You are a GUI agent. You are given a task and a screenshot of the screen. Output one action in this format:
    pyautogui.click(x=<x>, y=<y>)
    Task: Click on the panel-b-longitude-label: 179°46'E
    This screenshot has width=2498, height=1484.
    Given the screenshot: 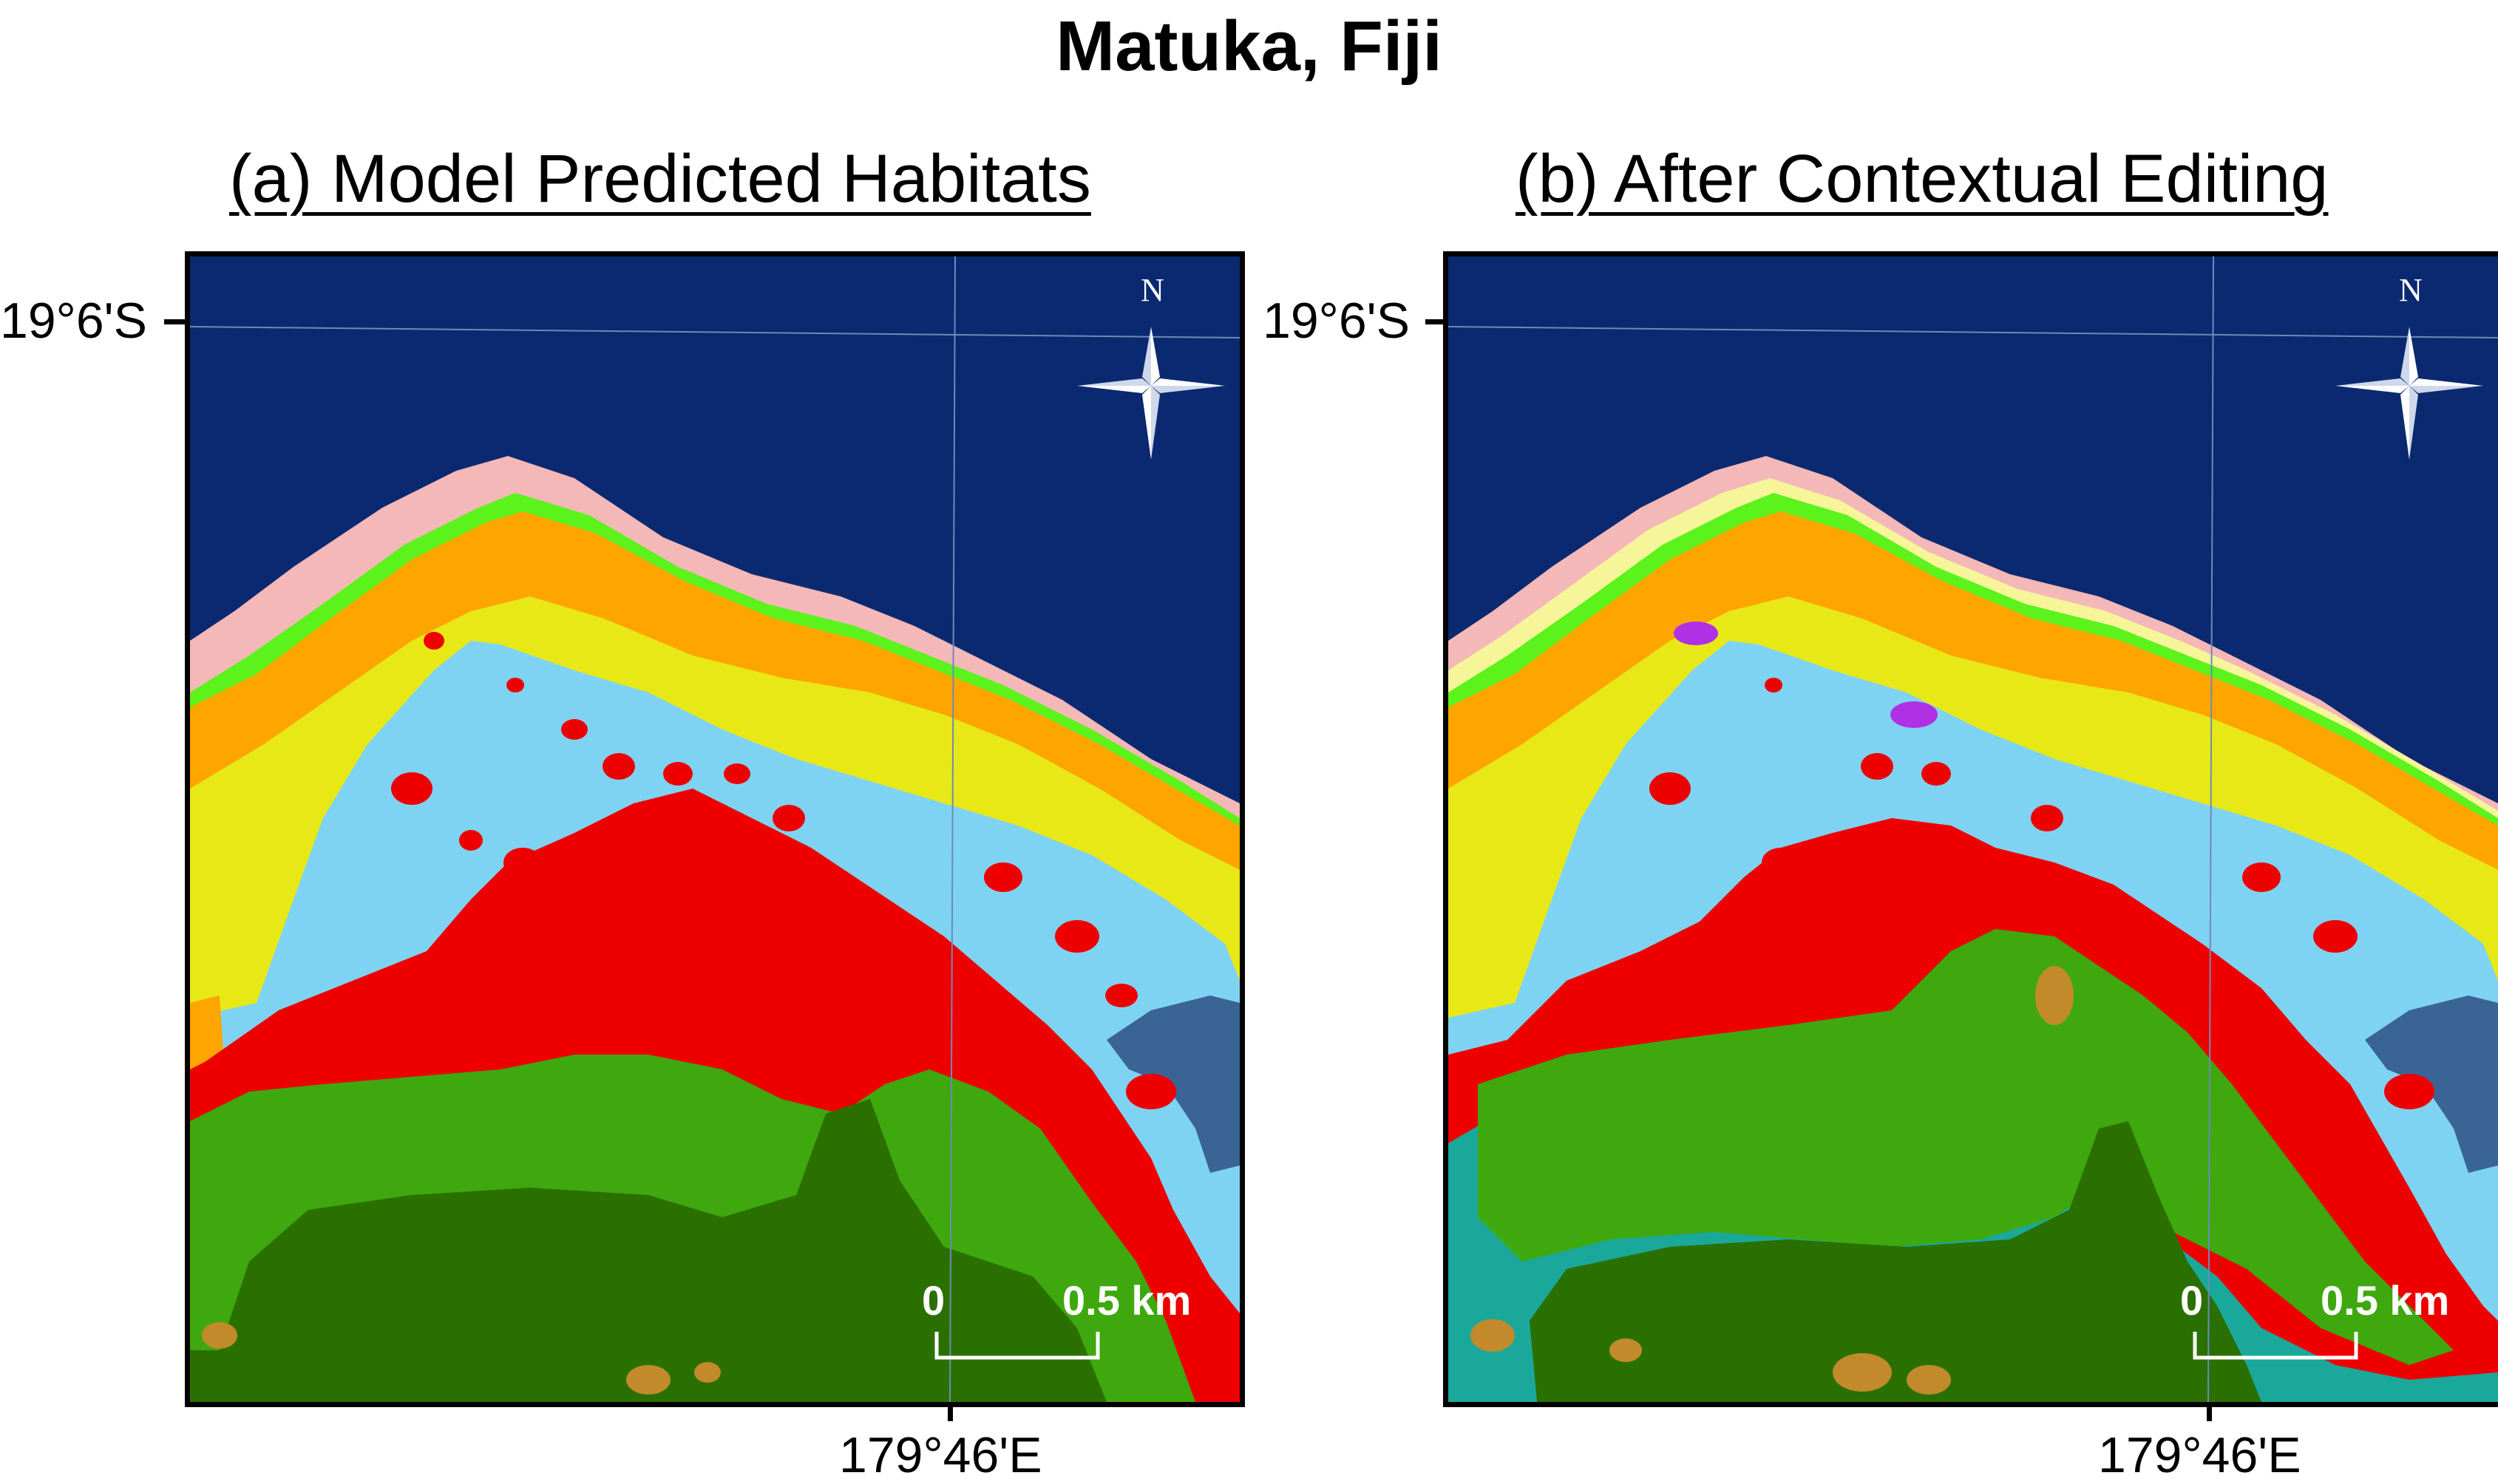 What is the action you would take?
    pyautogui.click(x=2199, y=1455)
    